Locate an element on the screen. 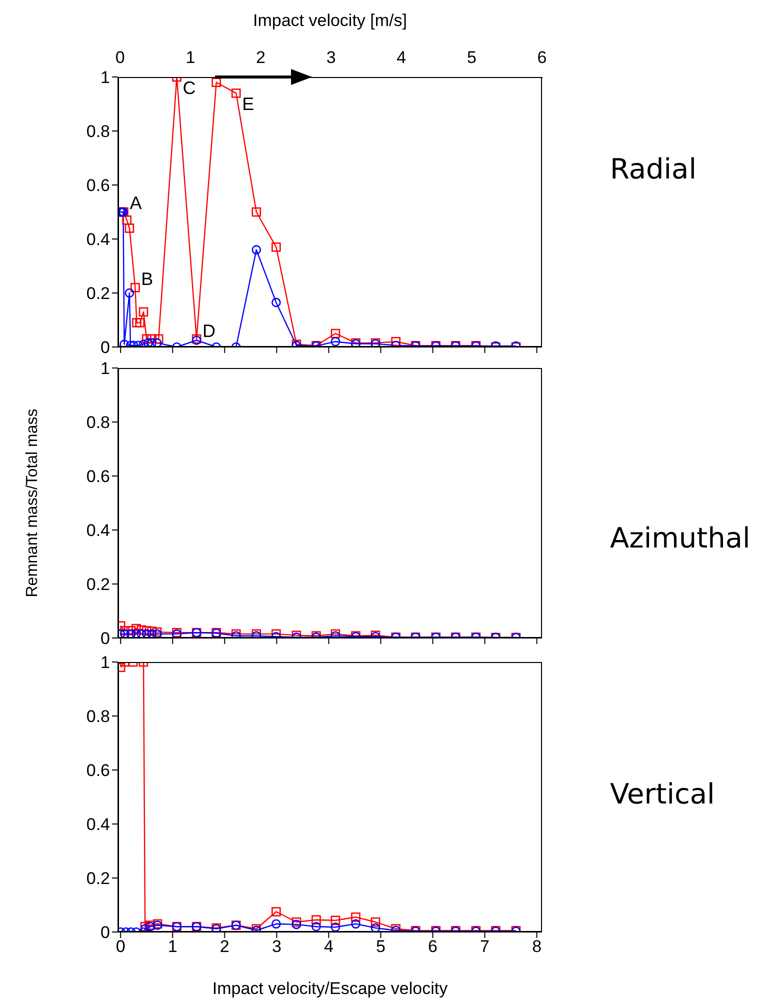 The height and width of the screenshot is (1000, 784). x-tick-label: 8 is located at coordinates (537, 946).